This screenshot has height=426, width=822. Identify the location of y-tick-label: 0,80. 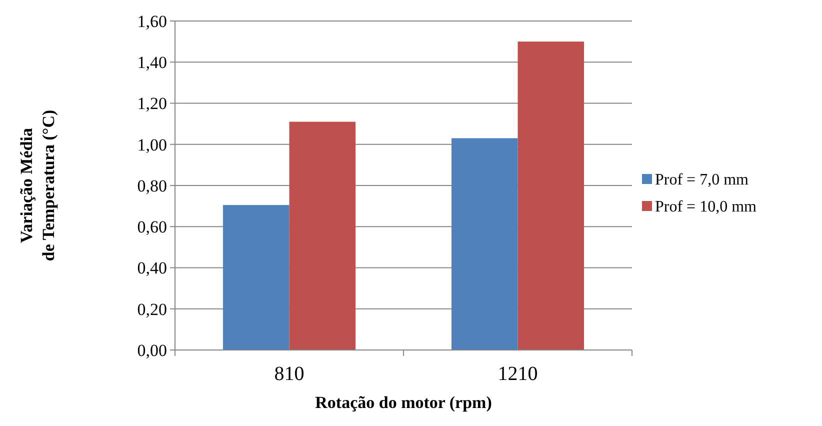
(152, 186).